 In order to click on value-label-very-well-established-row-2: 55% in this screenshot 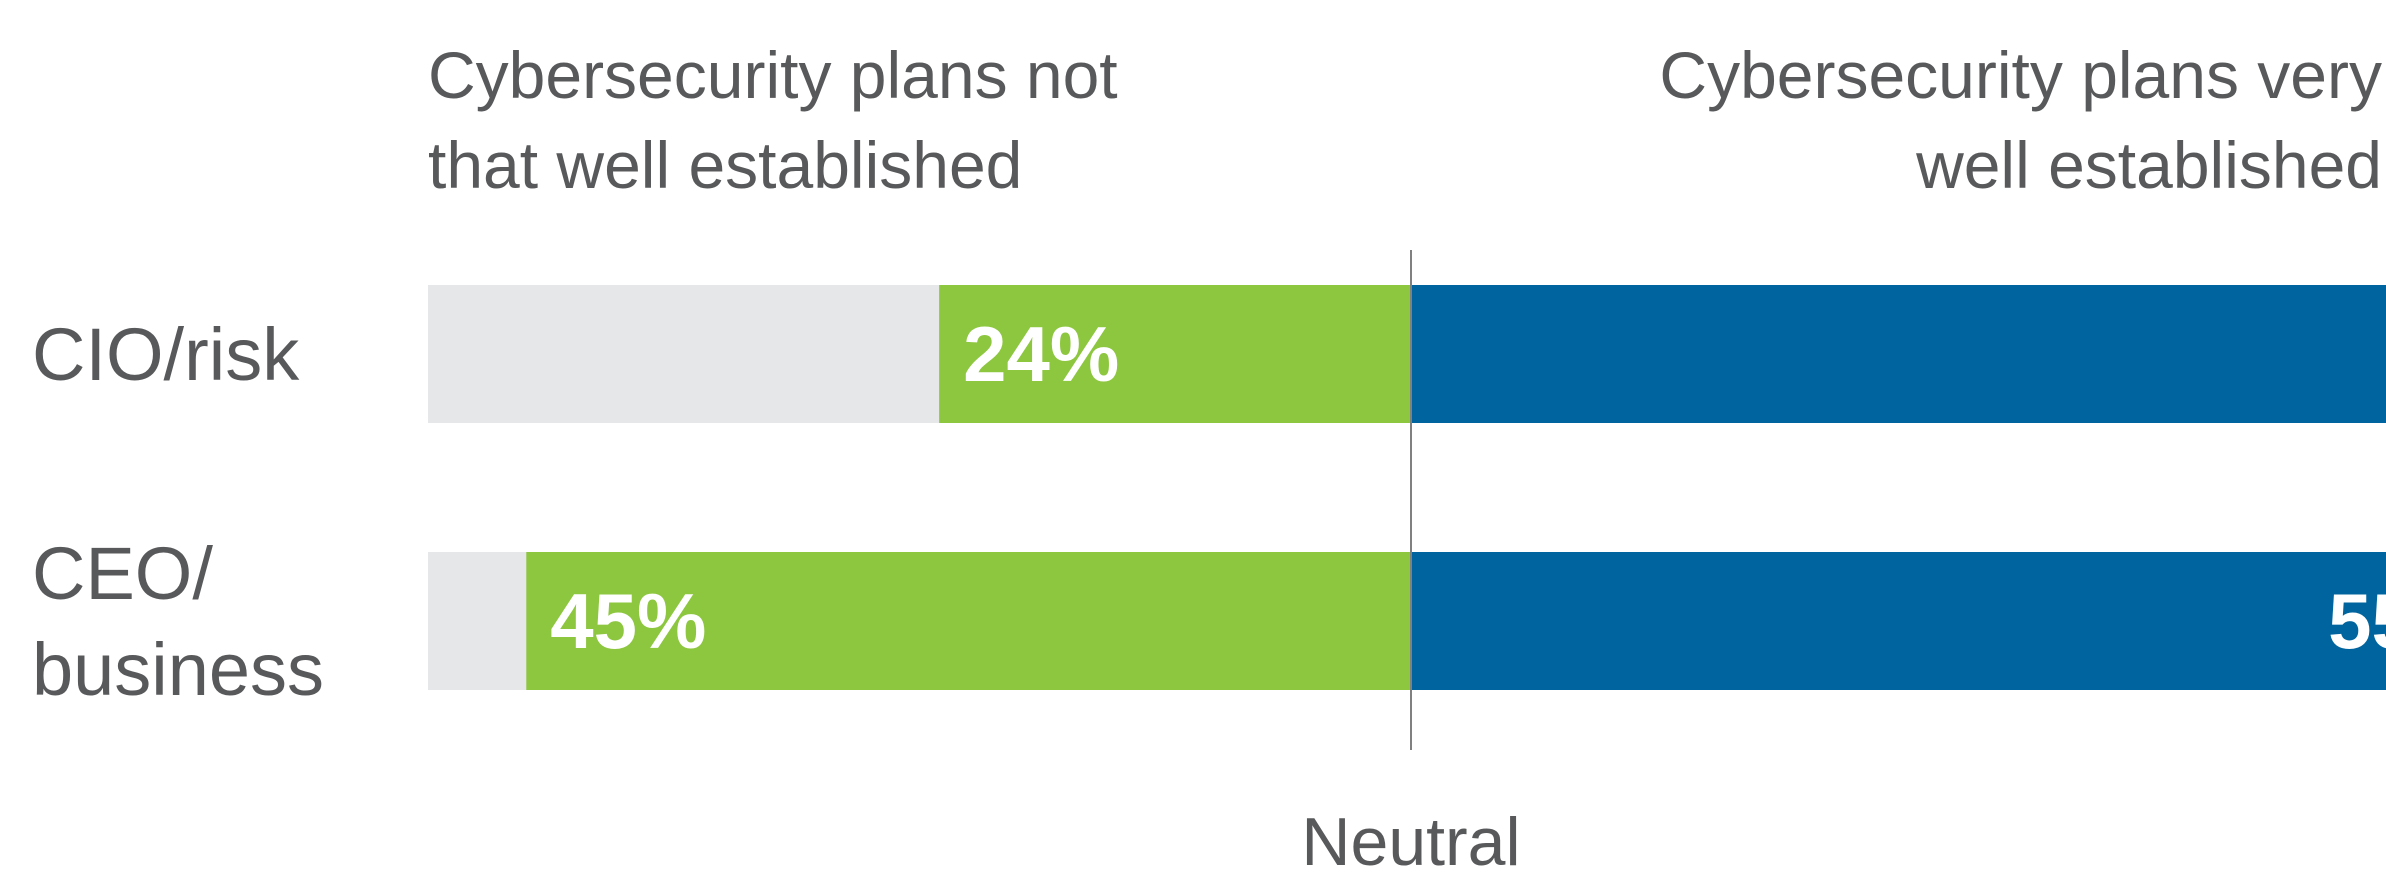, I will do `click(2357, 621)`.